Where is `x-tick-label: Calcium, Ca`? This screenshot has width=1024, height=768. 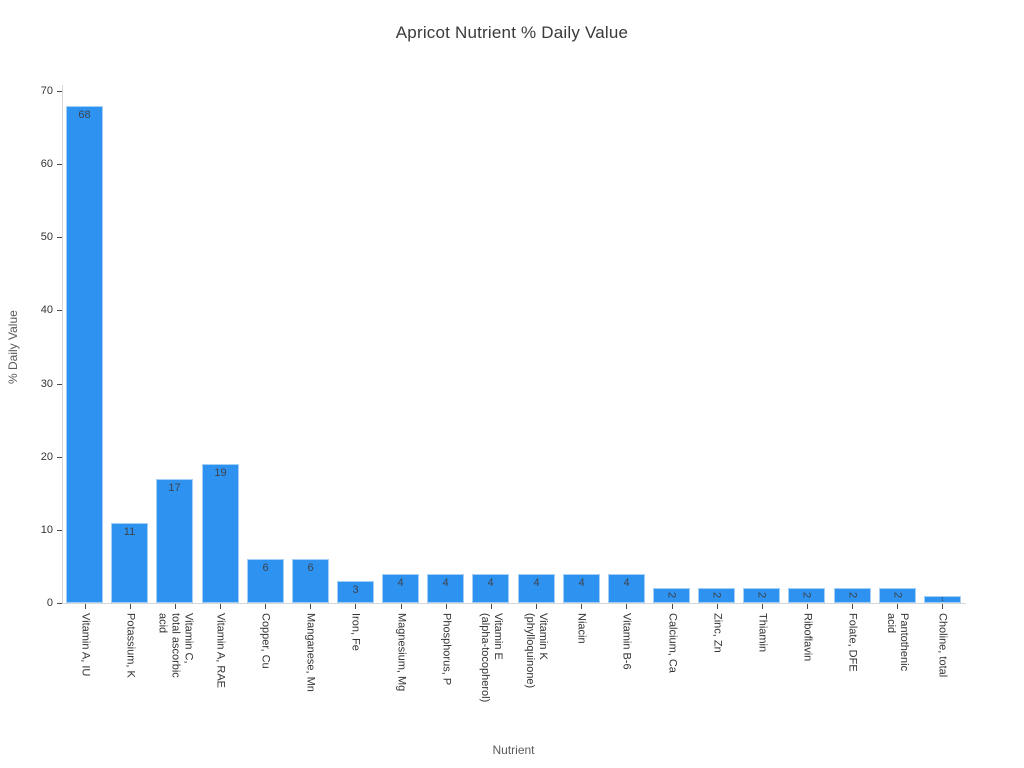
x-tick-label: Calcium, Ca is located at coordinates (672, 643).